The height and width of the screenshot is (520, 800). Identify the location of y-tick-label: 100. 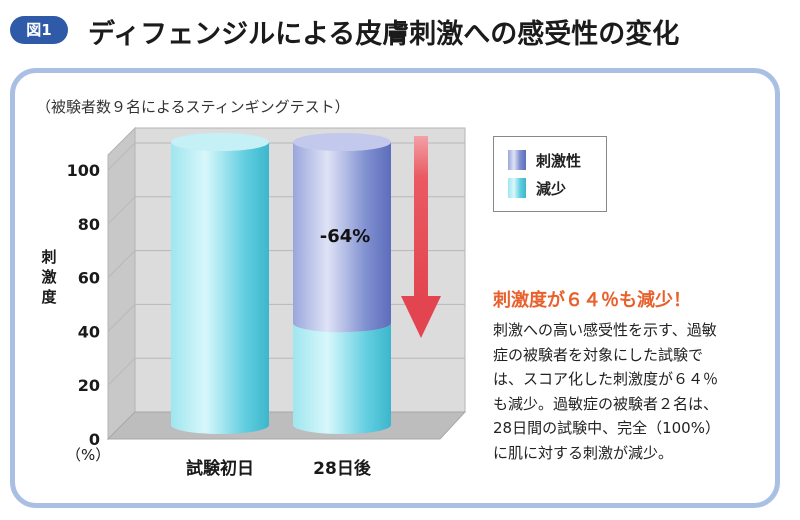
(83, 170).